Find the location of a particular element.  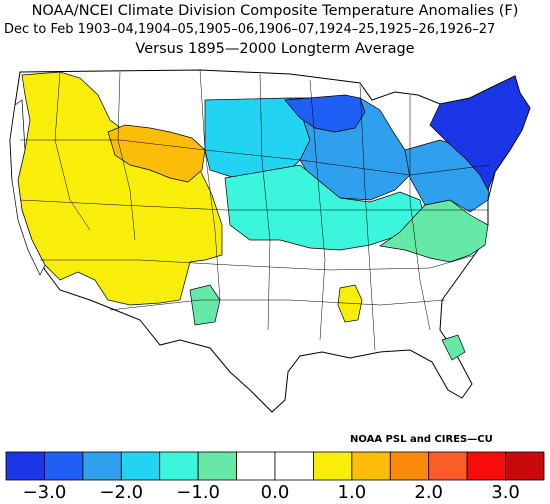

legend-tick-label: 2.0 is located at coordinates (429, 492).